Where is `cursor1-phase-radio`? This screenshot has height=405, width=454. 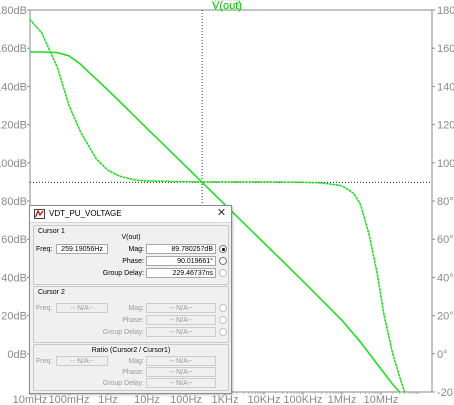
cursor1-phase-radio is located at coordinates (223, 261).